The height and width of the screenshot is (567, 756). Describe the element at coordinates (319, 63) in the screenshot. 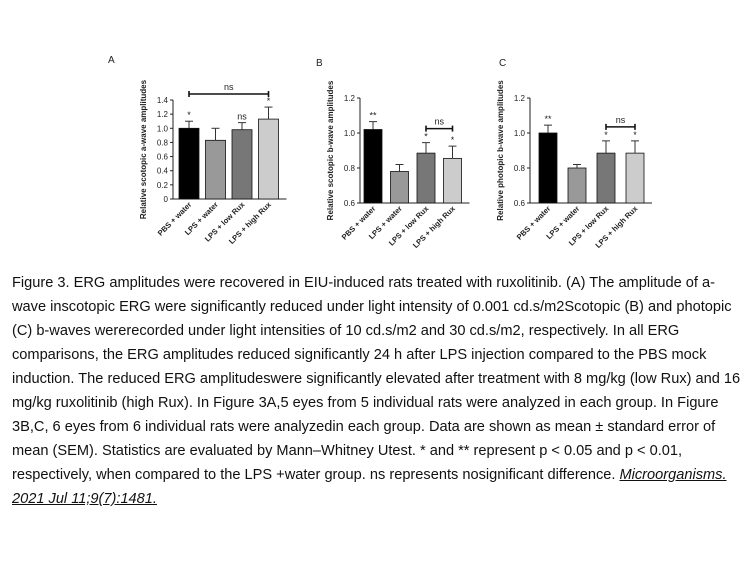

I see `panel-label-b: B` at that location.